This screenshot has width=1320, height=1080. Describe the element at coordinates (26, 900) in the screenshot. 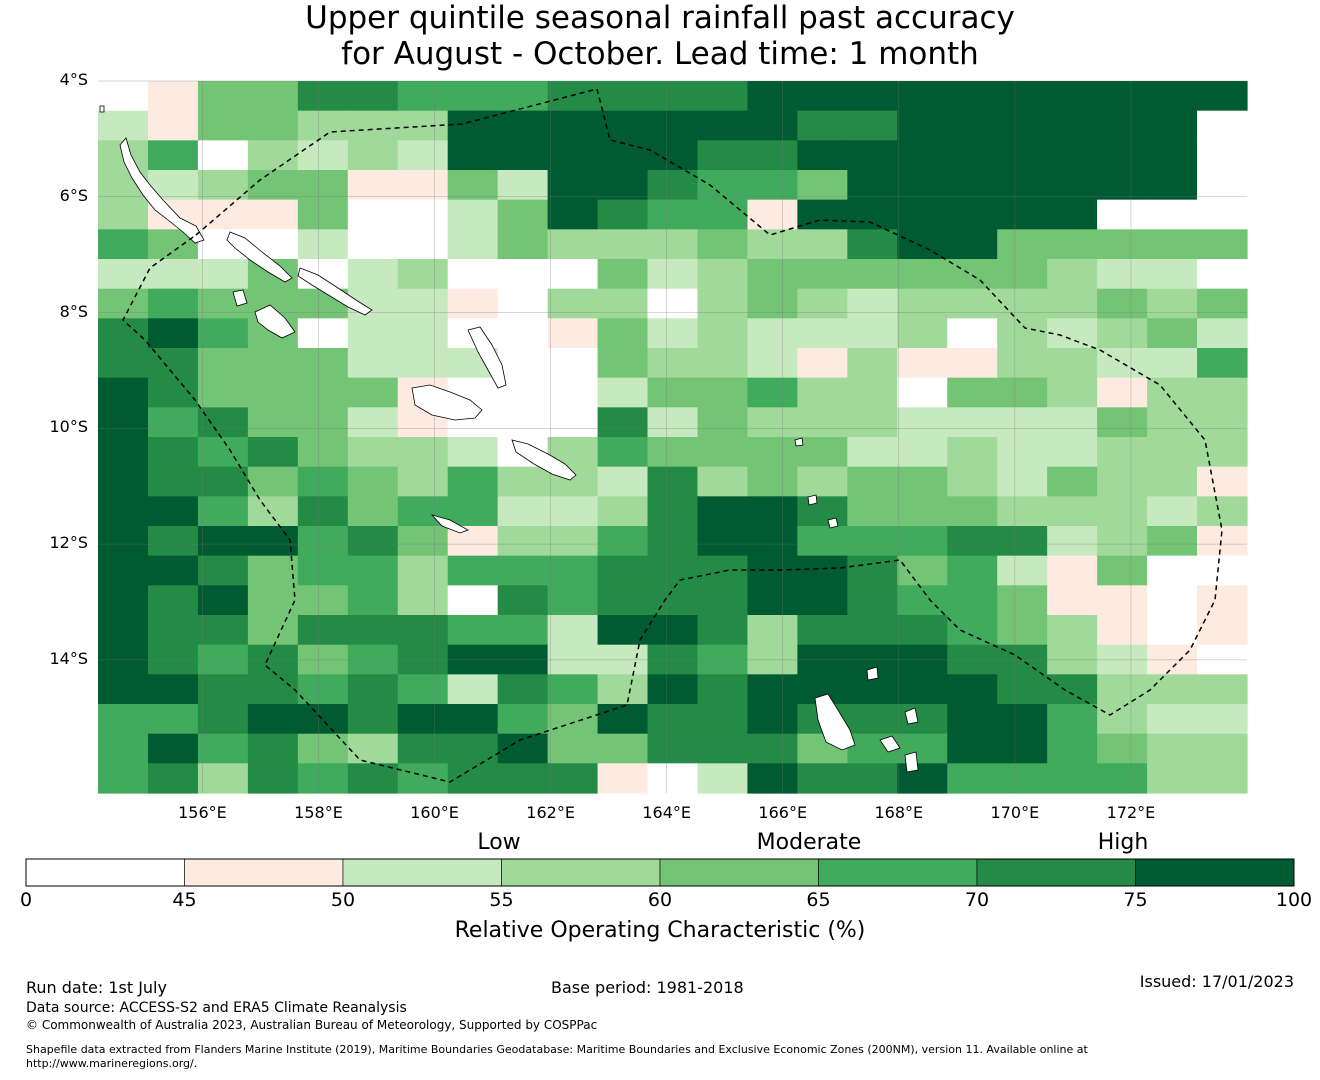

I see `colorbar-tick-label: 0` at that location.